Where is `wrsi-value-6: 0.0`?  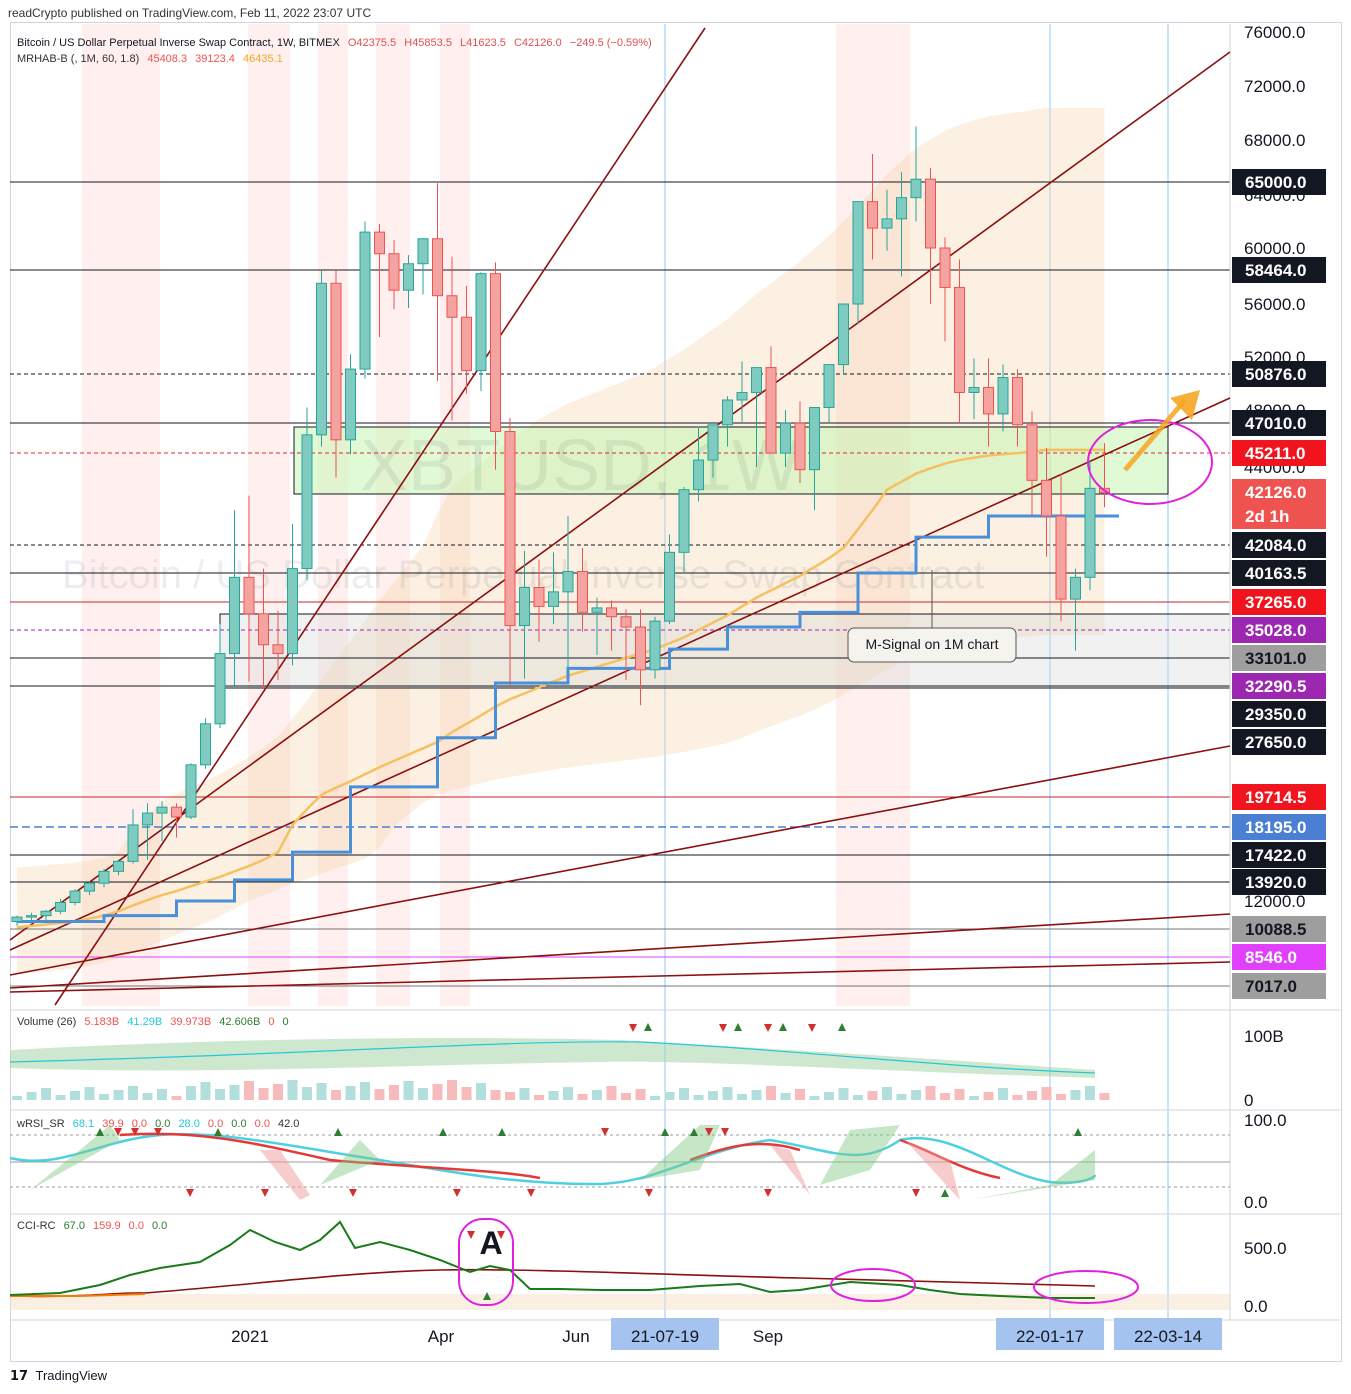 wrsi-value-6: 0.0 is located at coordinates (215, 1124).